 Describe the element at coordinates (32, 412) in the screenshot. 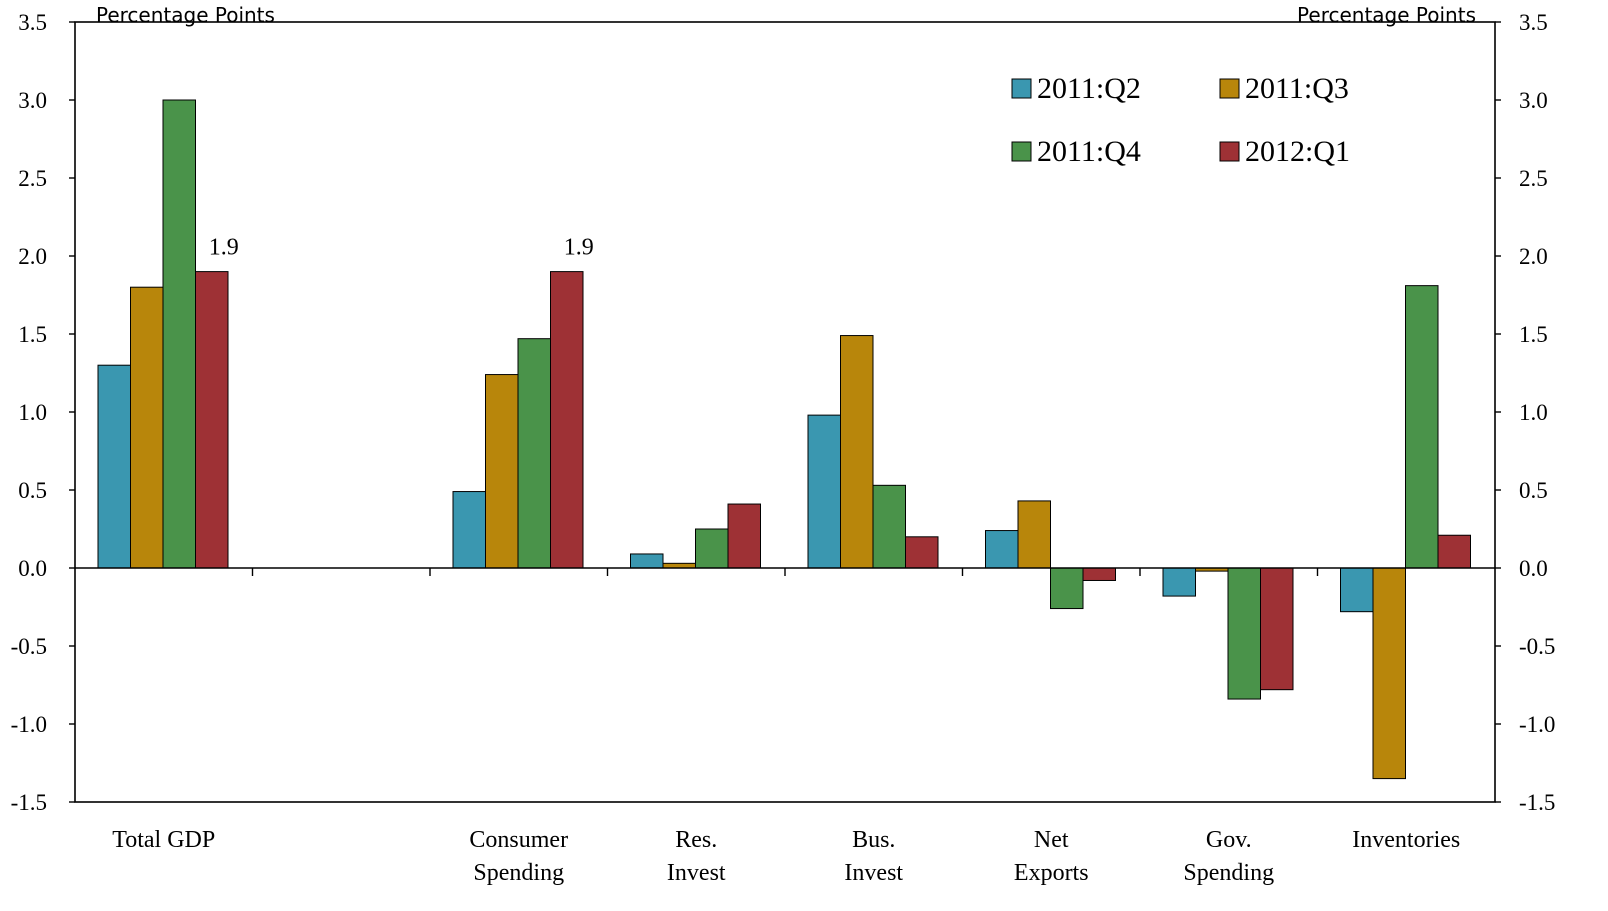

I see `y-tick-label-left: 1.0` at that location.